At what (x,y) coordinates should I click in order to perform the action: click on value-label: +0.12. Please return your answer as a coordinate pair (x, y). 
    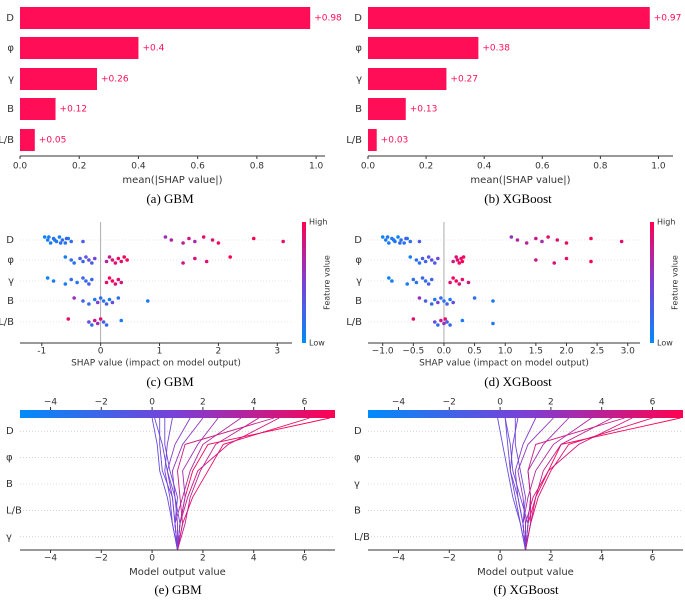
    Looking at the image, I should click on (74, 110).